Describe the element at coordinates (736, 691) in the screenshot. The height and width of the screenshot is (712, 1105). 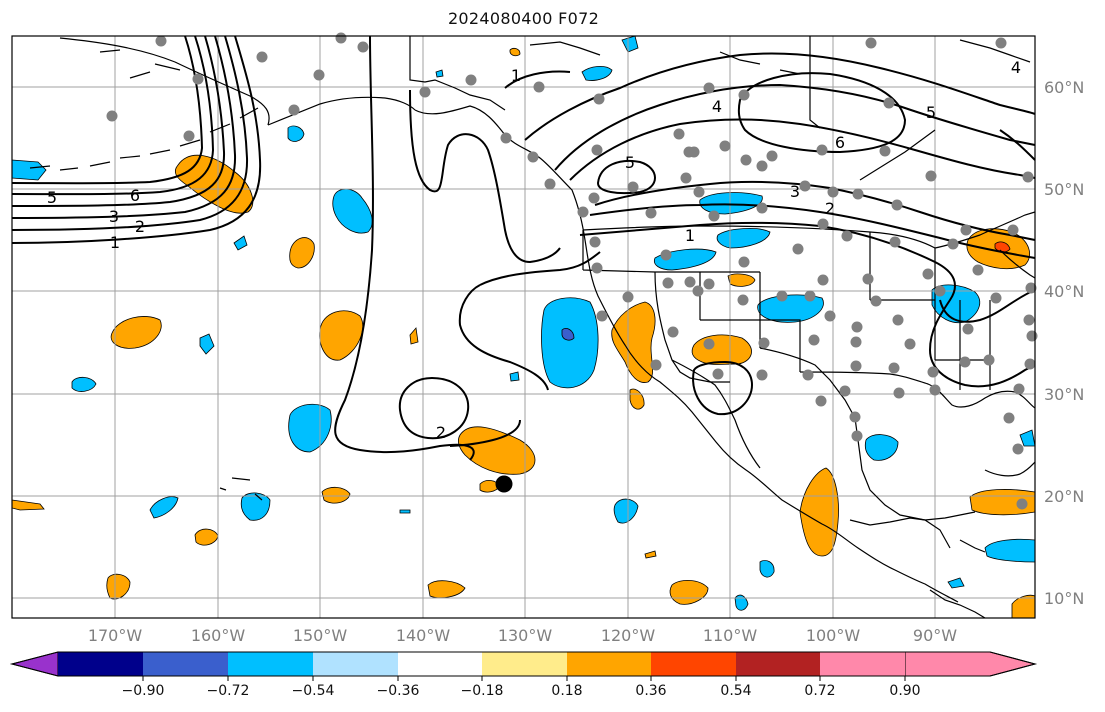
I see `colorbar-tick-label: 0.54` at that location.